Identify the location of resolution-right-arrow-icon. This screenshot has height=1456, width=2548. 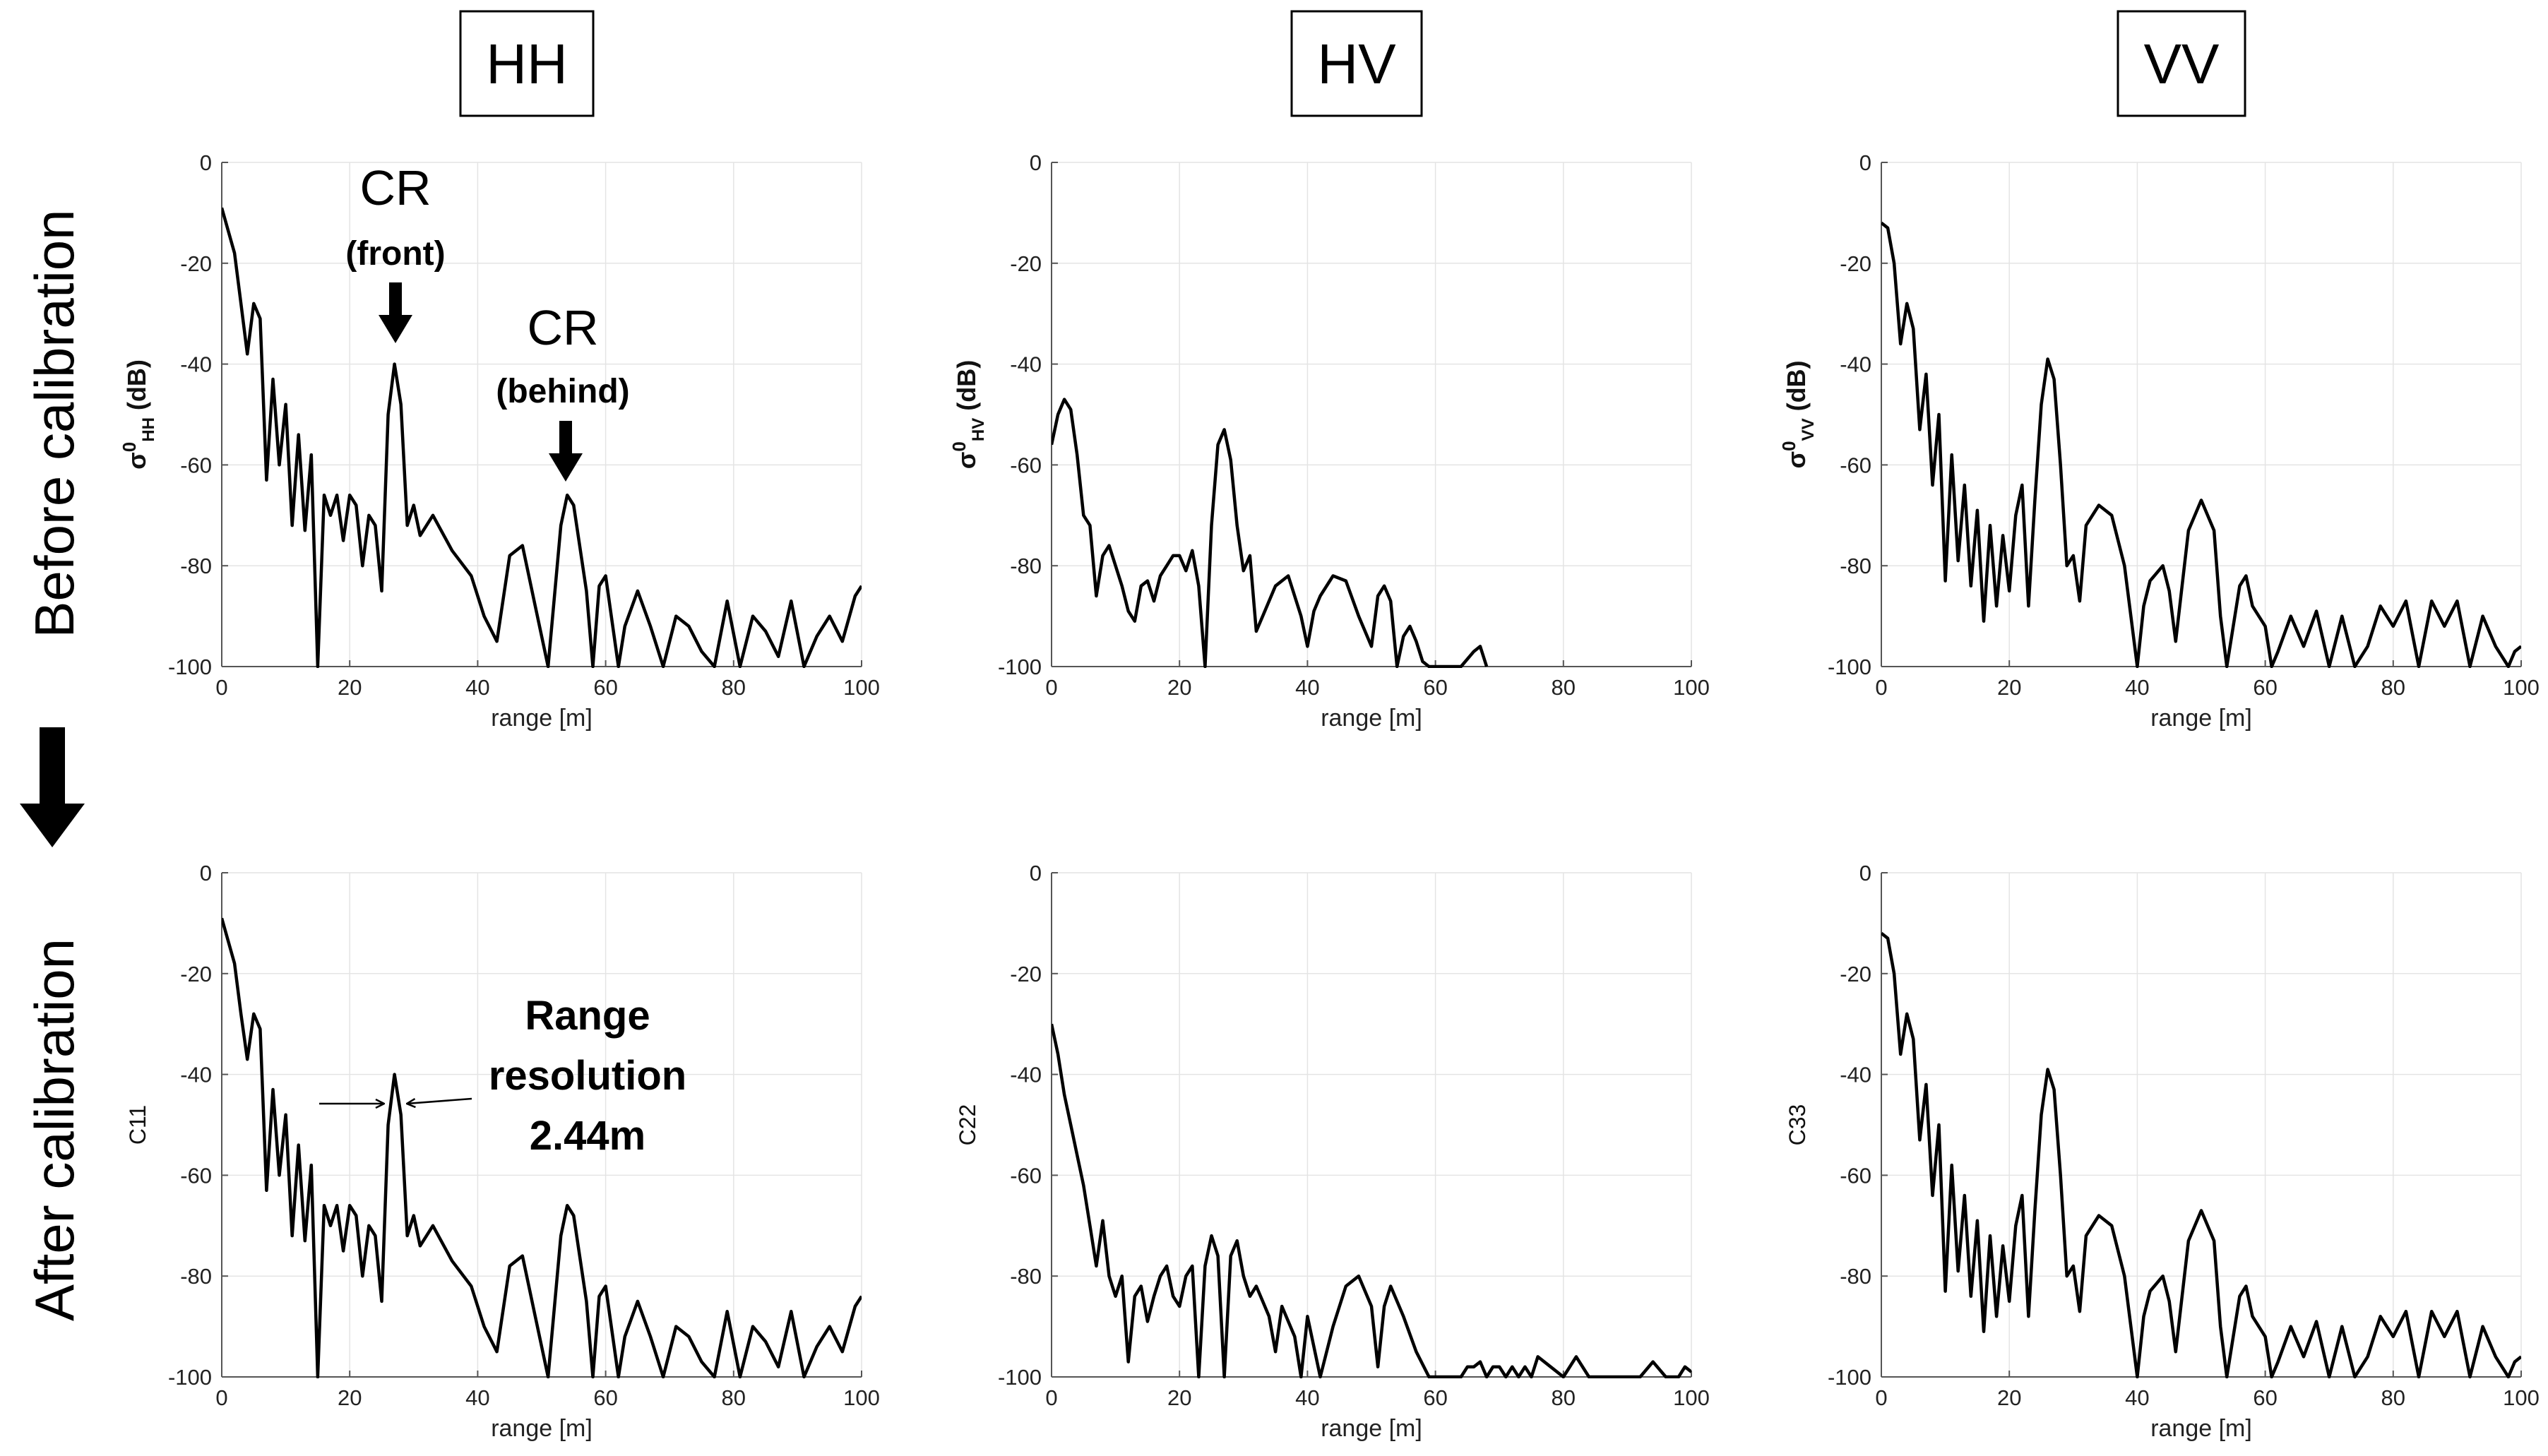
(439, 1100).